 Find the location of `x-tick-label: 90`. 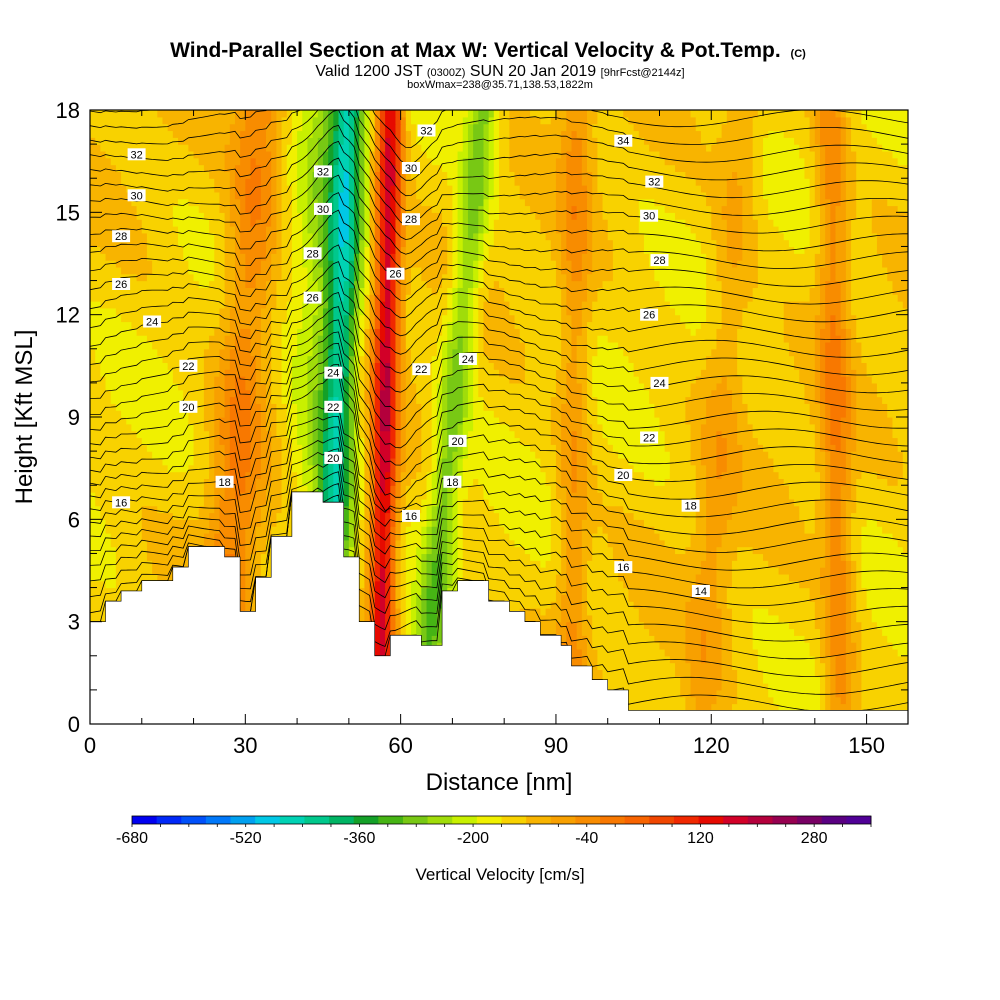

x-tick-label: 90 is located at coordinates (556, 745).